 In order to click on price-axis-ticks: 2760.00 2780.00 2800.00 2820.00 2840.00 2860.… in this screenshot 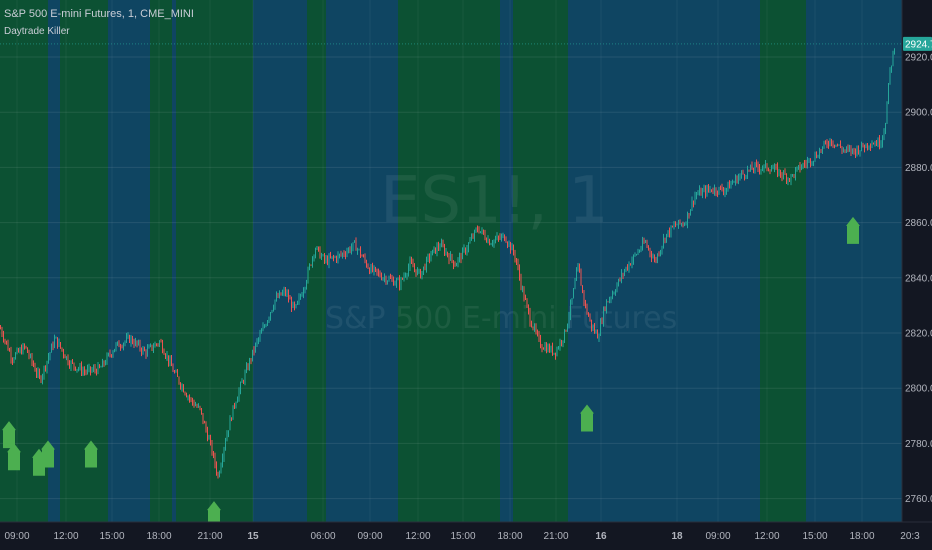, I will do `click(918, 279)`.